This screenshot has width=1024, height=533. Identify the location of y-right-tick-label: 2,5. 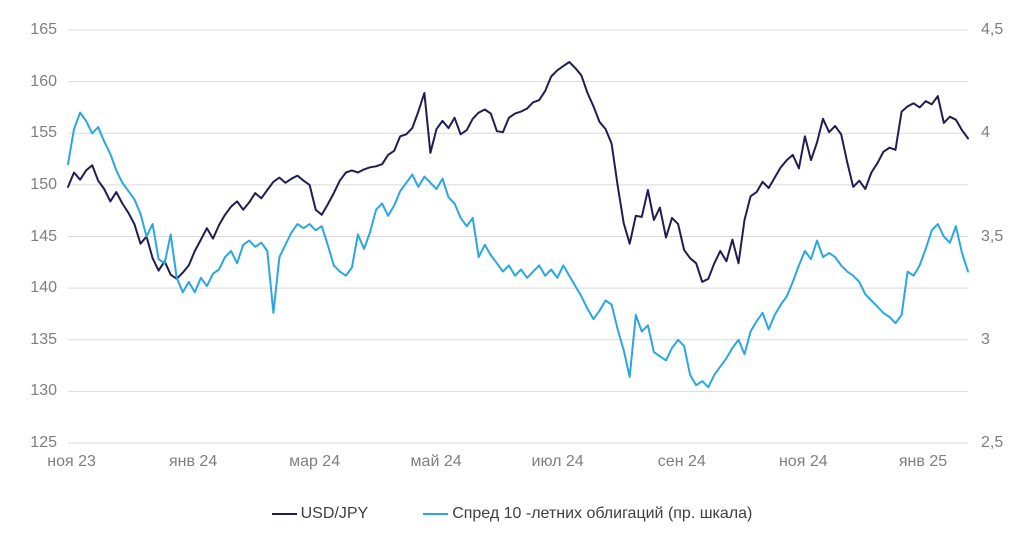
(992, 442).